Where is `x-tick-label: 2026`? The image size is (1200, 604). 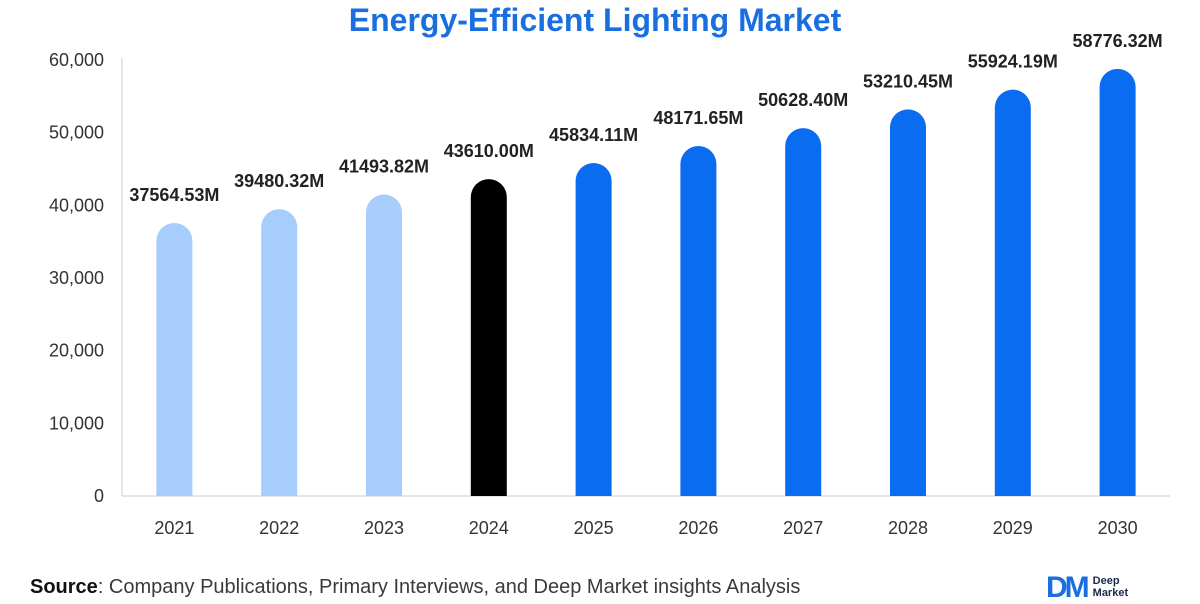
x-tick-label: 2026 is located at coordinates (698, 528).